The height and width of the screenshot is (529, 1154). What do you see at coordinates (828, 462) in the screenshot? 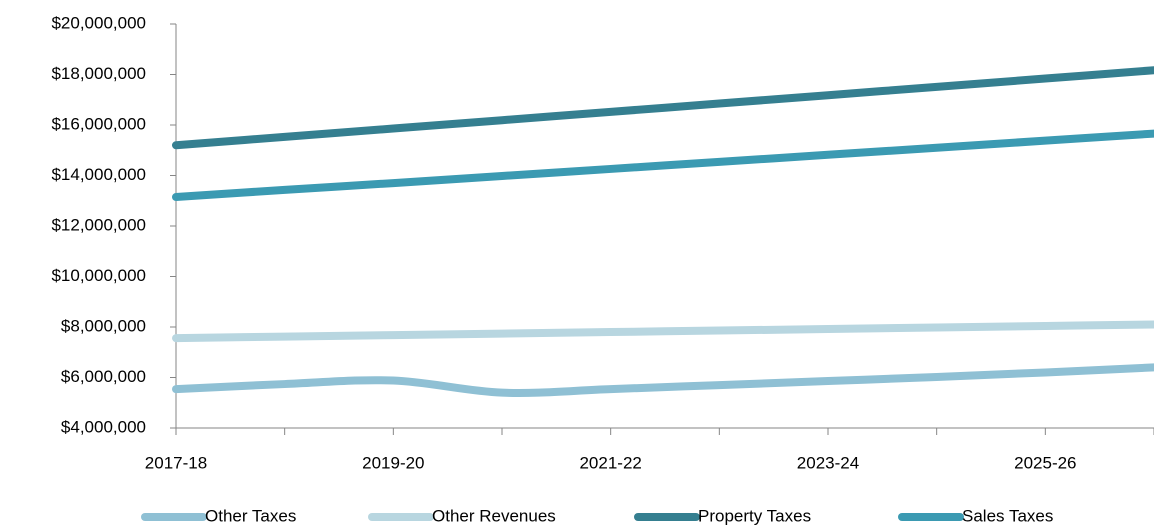
I see `x-tick-label: 2023-24` at bounding box center [828, 462].